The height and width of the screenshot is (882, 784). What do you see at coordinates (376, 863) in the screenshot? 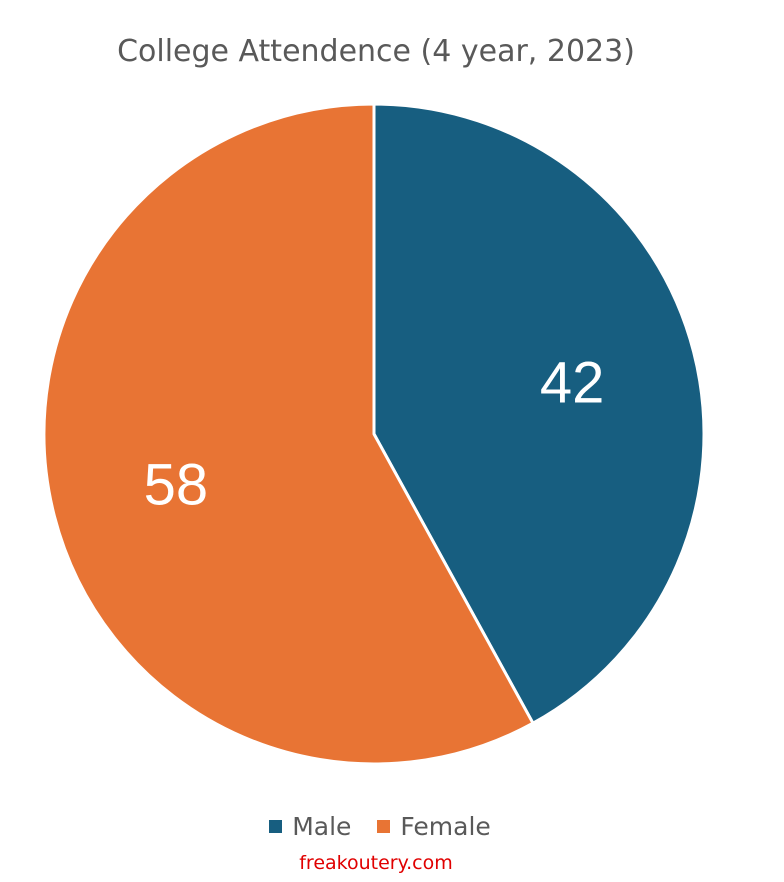
I see `watermark-text: freakoutery.com` at bounding box center [376, 863].